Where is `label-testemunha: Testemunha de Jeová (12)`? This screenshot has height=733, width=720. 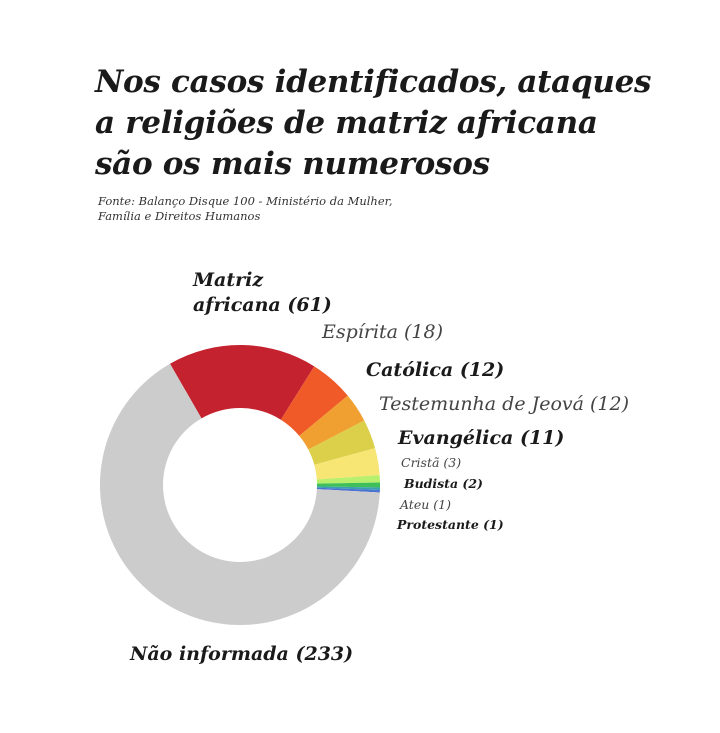
label-testemunha: Testemunha de Jeová (12) is located at coordinates (504, 404).